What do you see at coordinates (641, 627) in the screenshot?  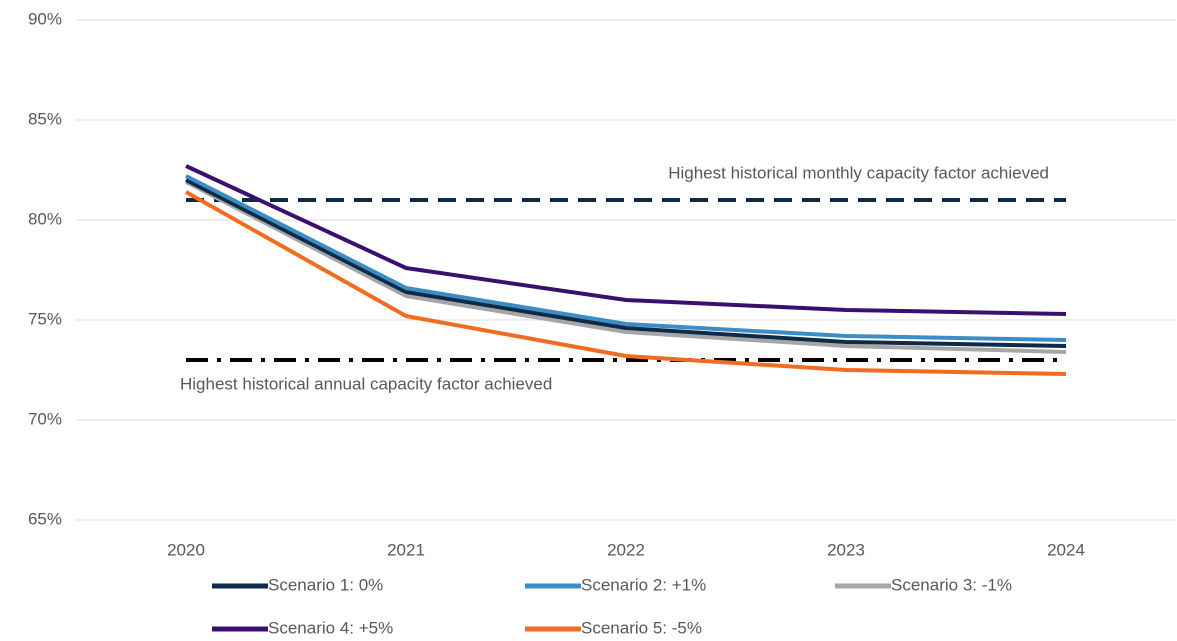 I see `legend-label: Scenario 5: -5%` at bounding box center [641, 627].